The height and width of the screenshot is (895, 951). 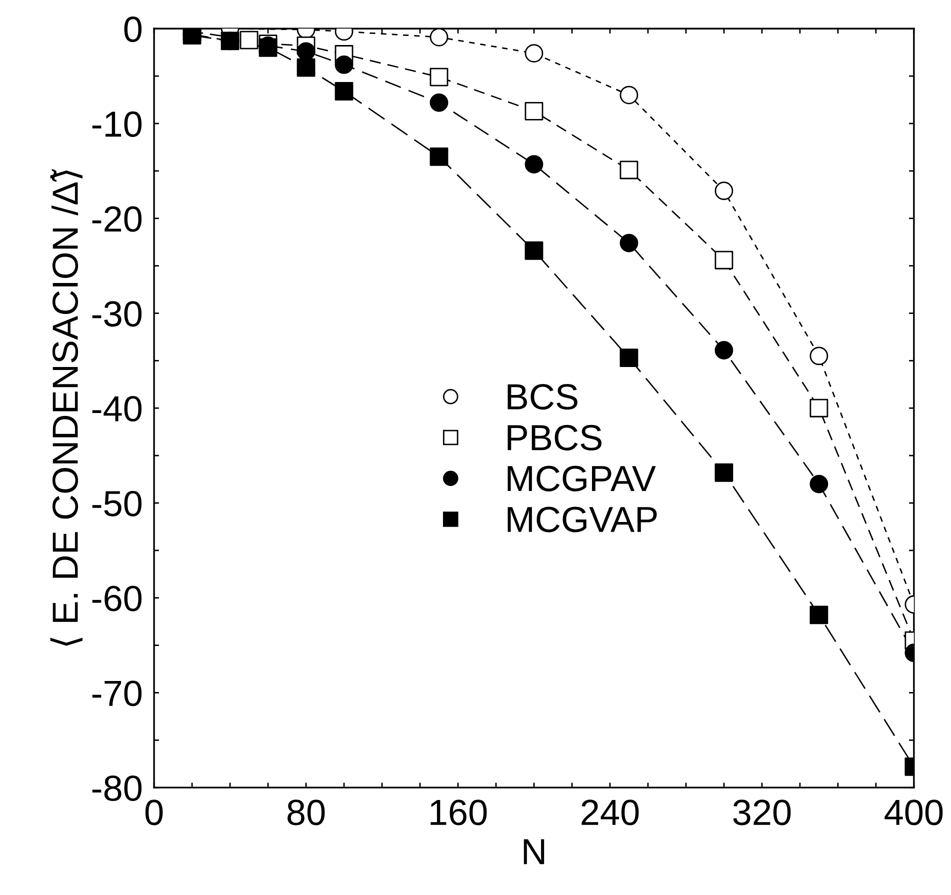 I want to click on x-axis-title: N, so click(x=534, y=851).